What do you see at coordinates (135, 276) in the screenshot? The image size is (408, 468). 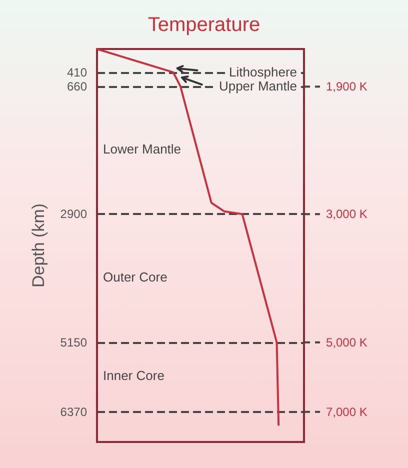 I see `annotation: Outer Core` at bounding box center [135, 276].